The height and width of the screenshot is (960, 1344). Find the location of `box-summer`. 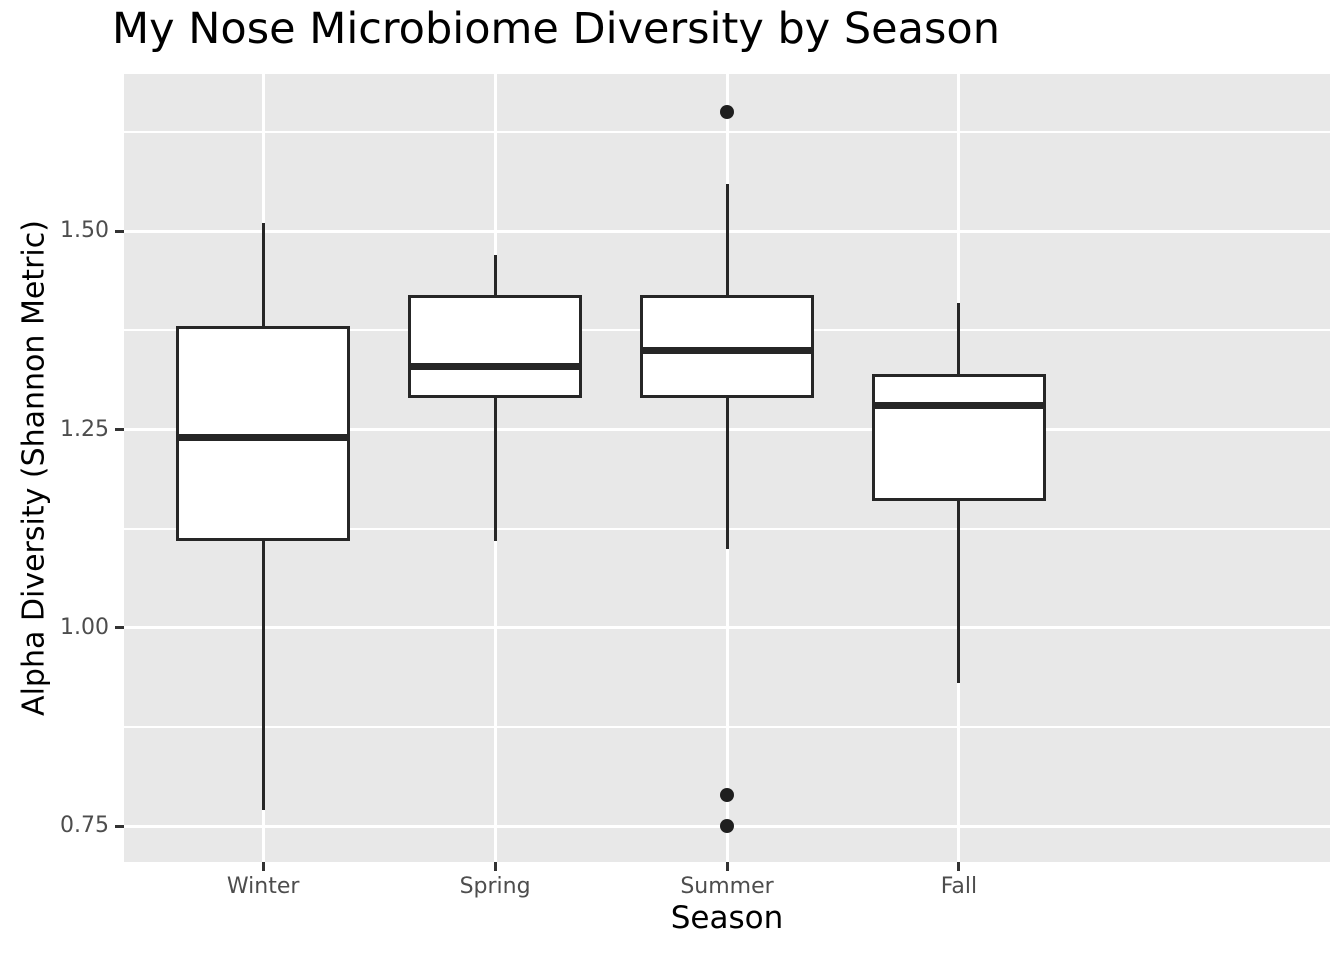

box-summer is located at coordinates (727, 346).